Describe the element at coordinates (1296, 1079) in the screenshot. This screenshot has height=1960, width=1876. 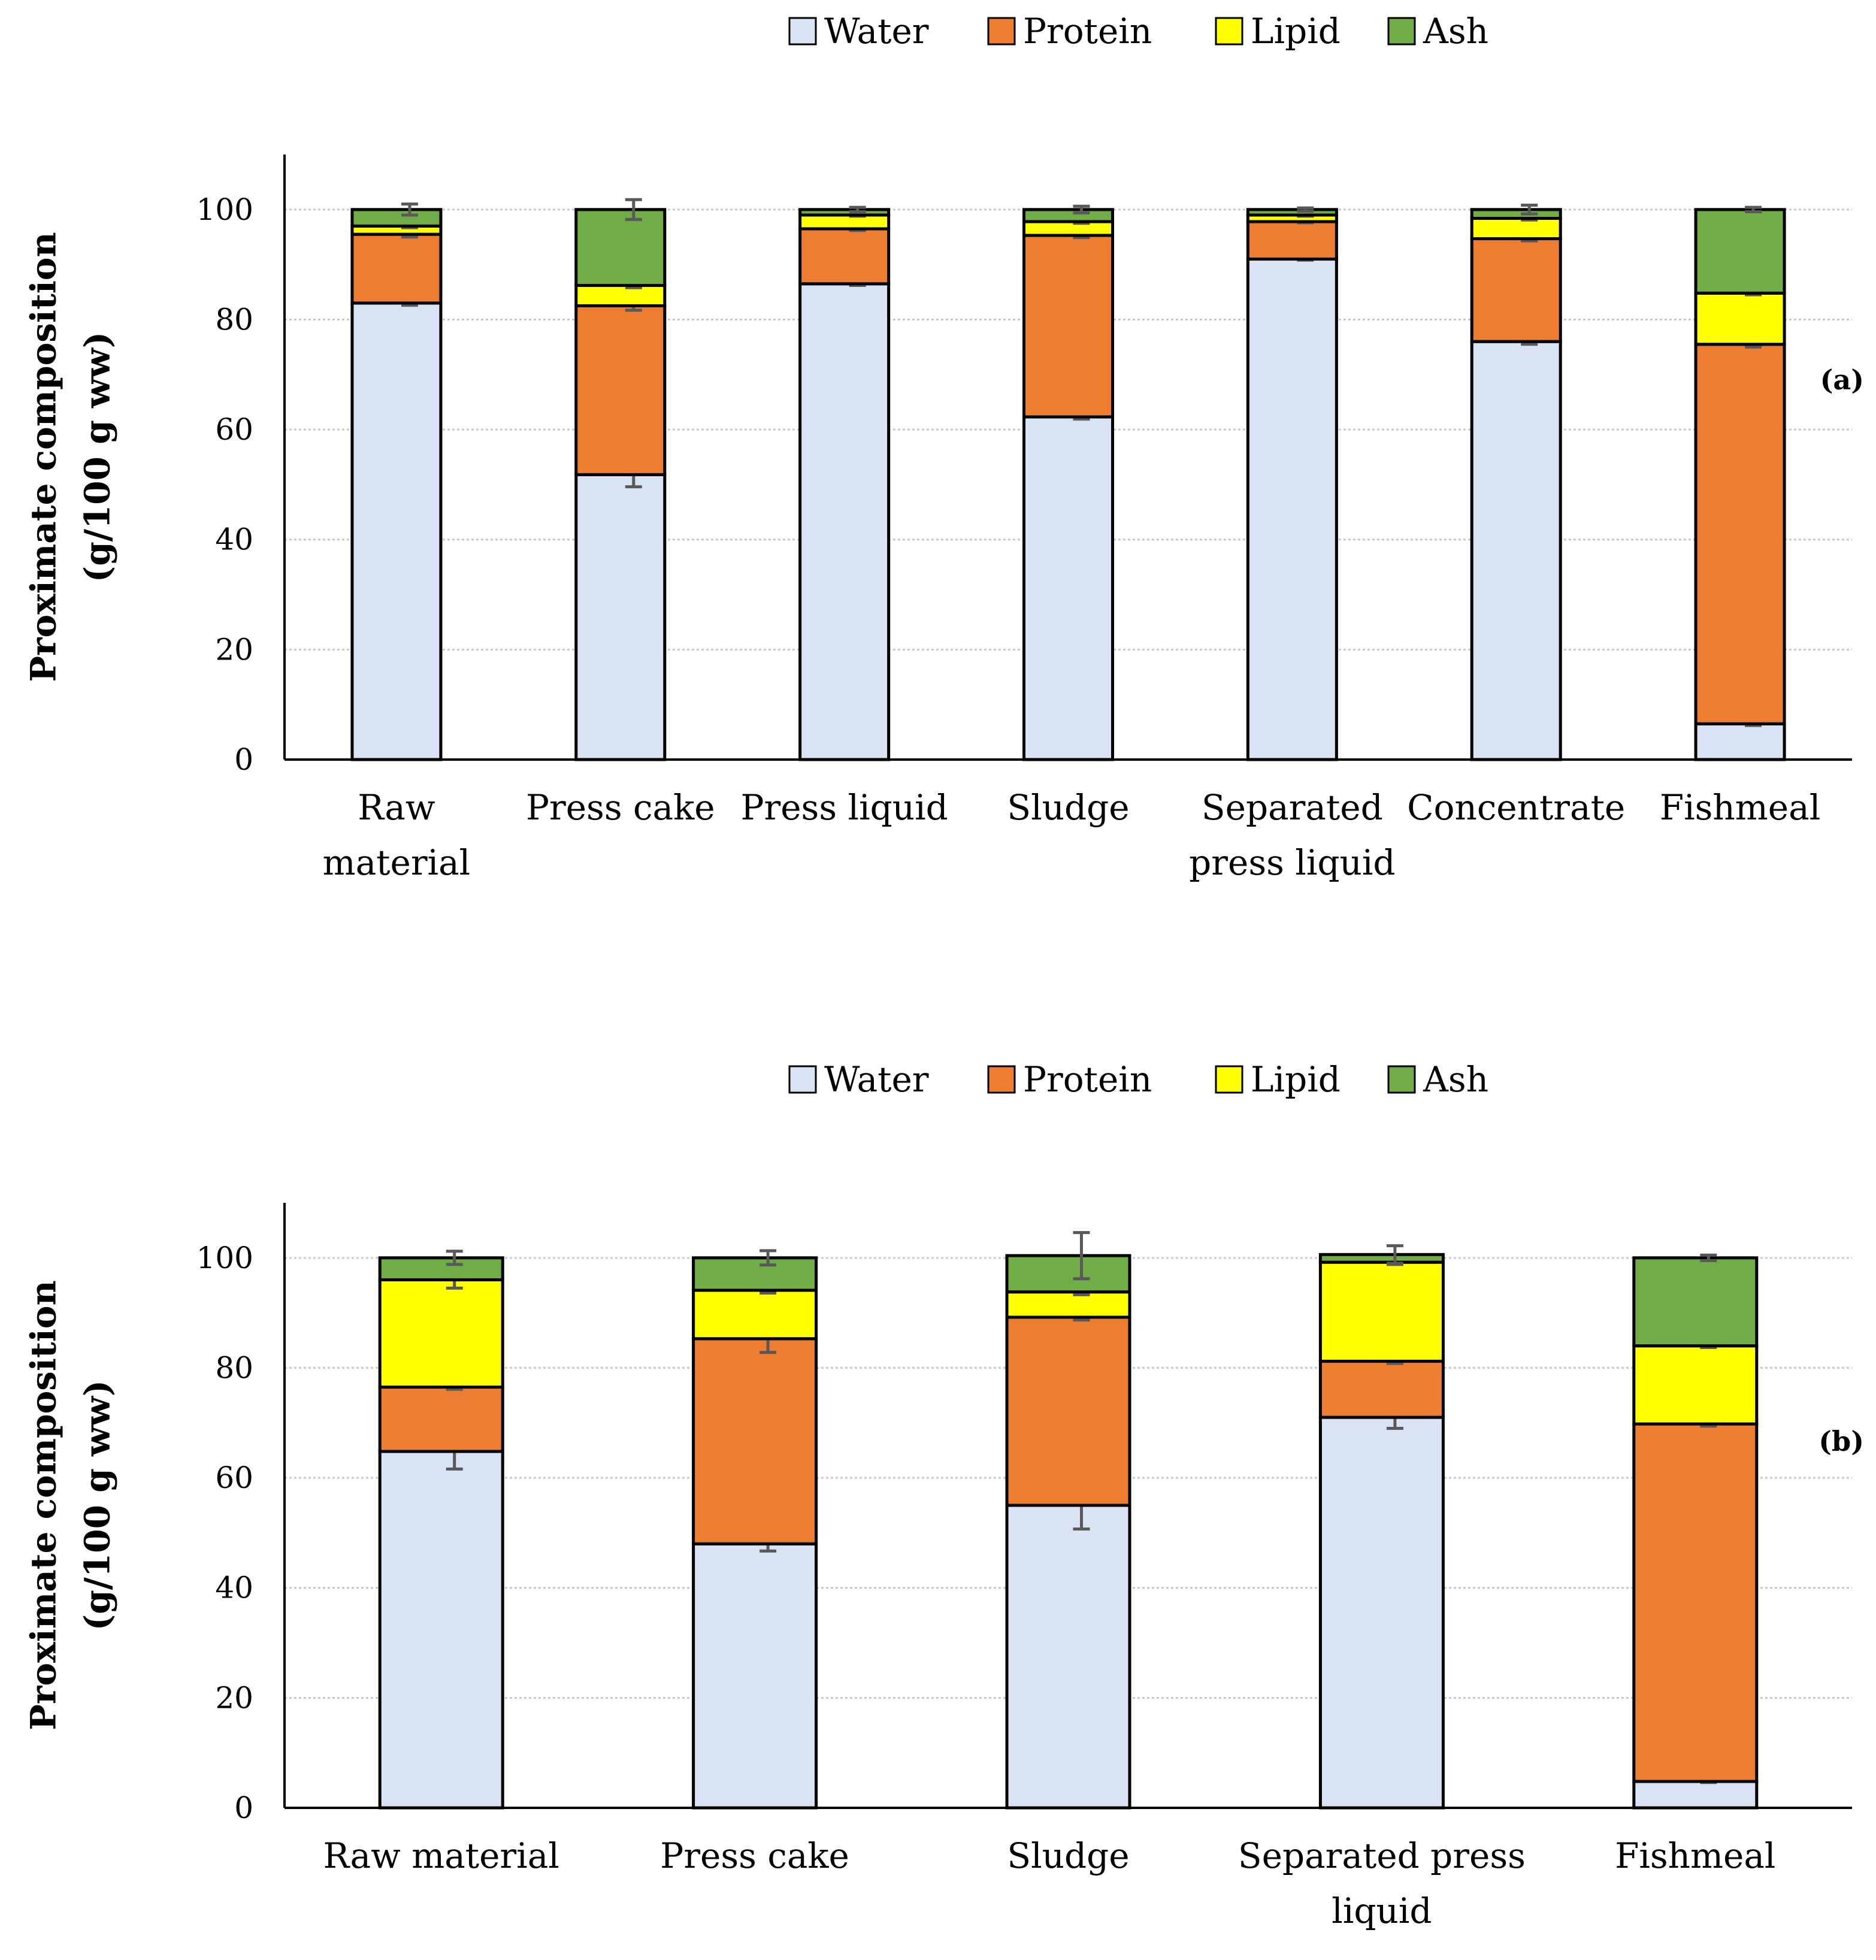
I see `legend-label-lipid: Lipid` at that location.